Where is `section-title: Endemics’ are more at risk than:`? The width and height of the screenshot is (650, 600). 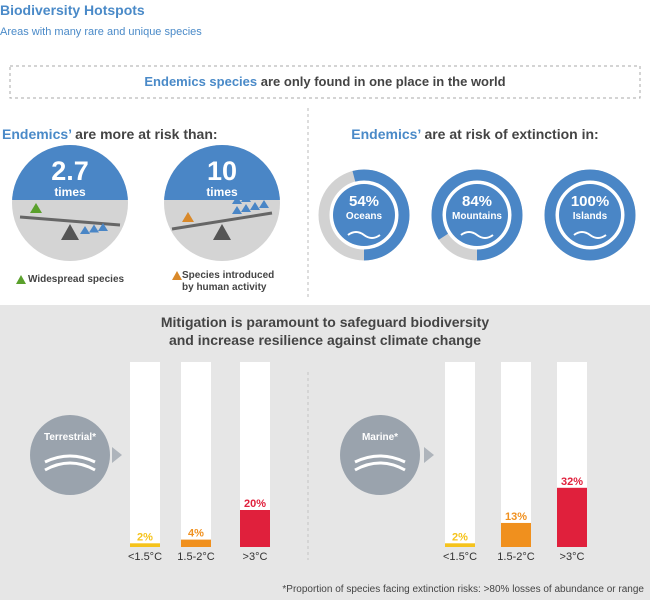
section-title: Endemics’ are more at risk than: is located at coordinates (110, 134).